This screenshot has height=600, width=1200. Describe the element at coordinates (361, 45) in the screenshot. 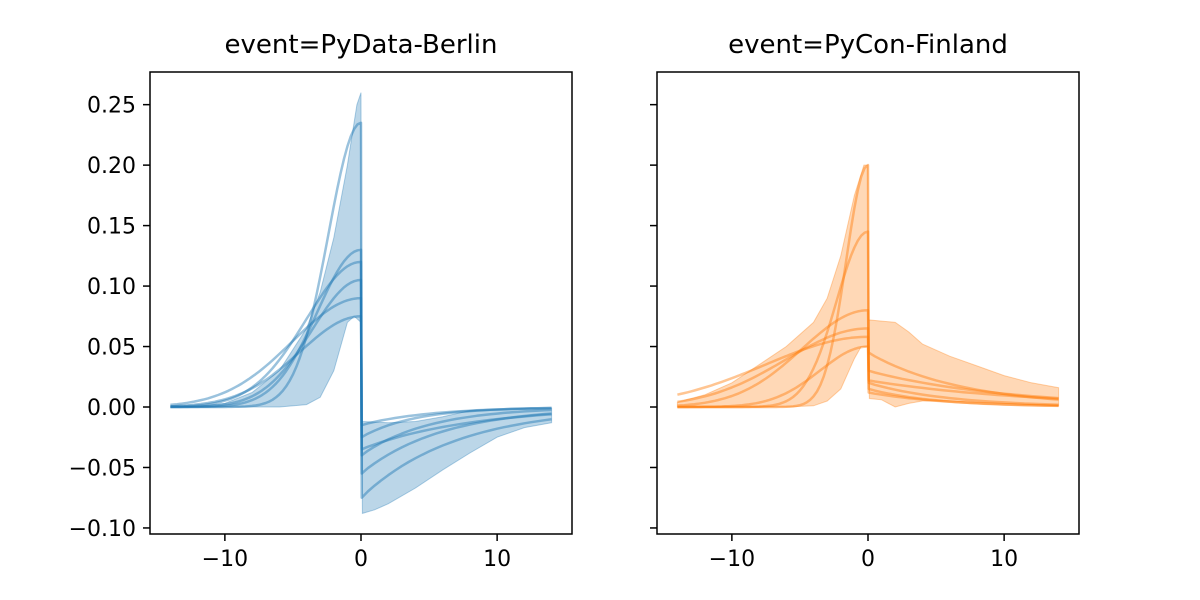

I see `subplot-title: event=PyData-Berlin` at that location.